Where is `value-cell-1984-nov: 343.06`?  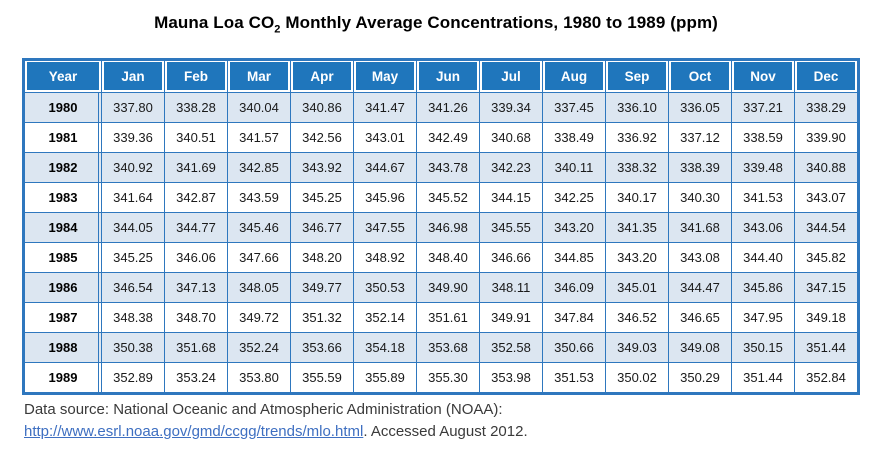 value-cell-1984-nov: 343.06 is located at coordinates (763, 227).